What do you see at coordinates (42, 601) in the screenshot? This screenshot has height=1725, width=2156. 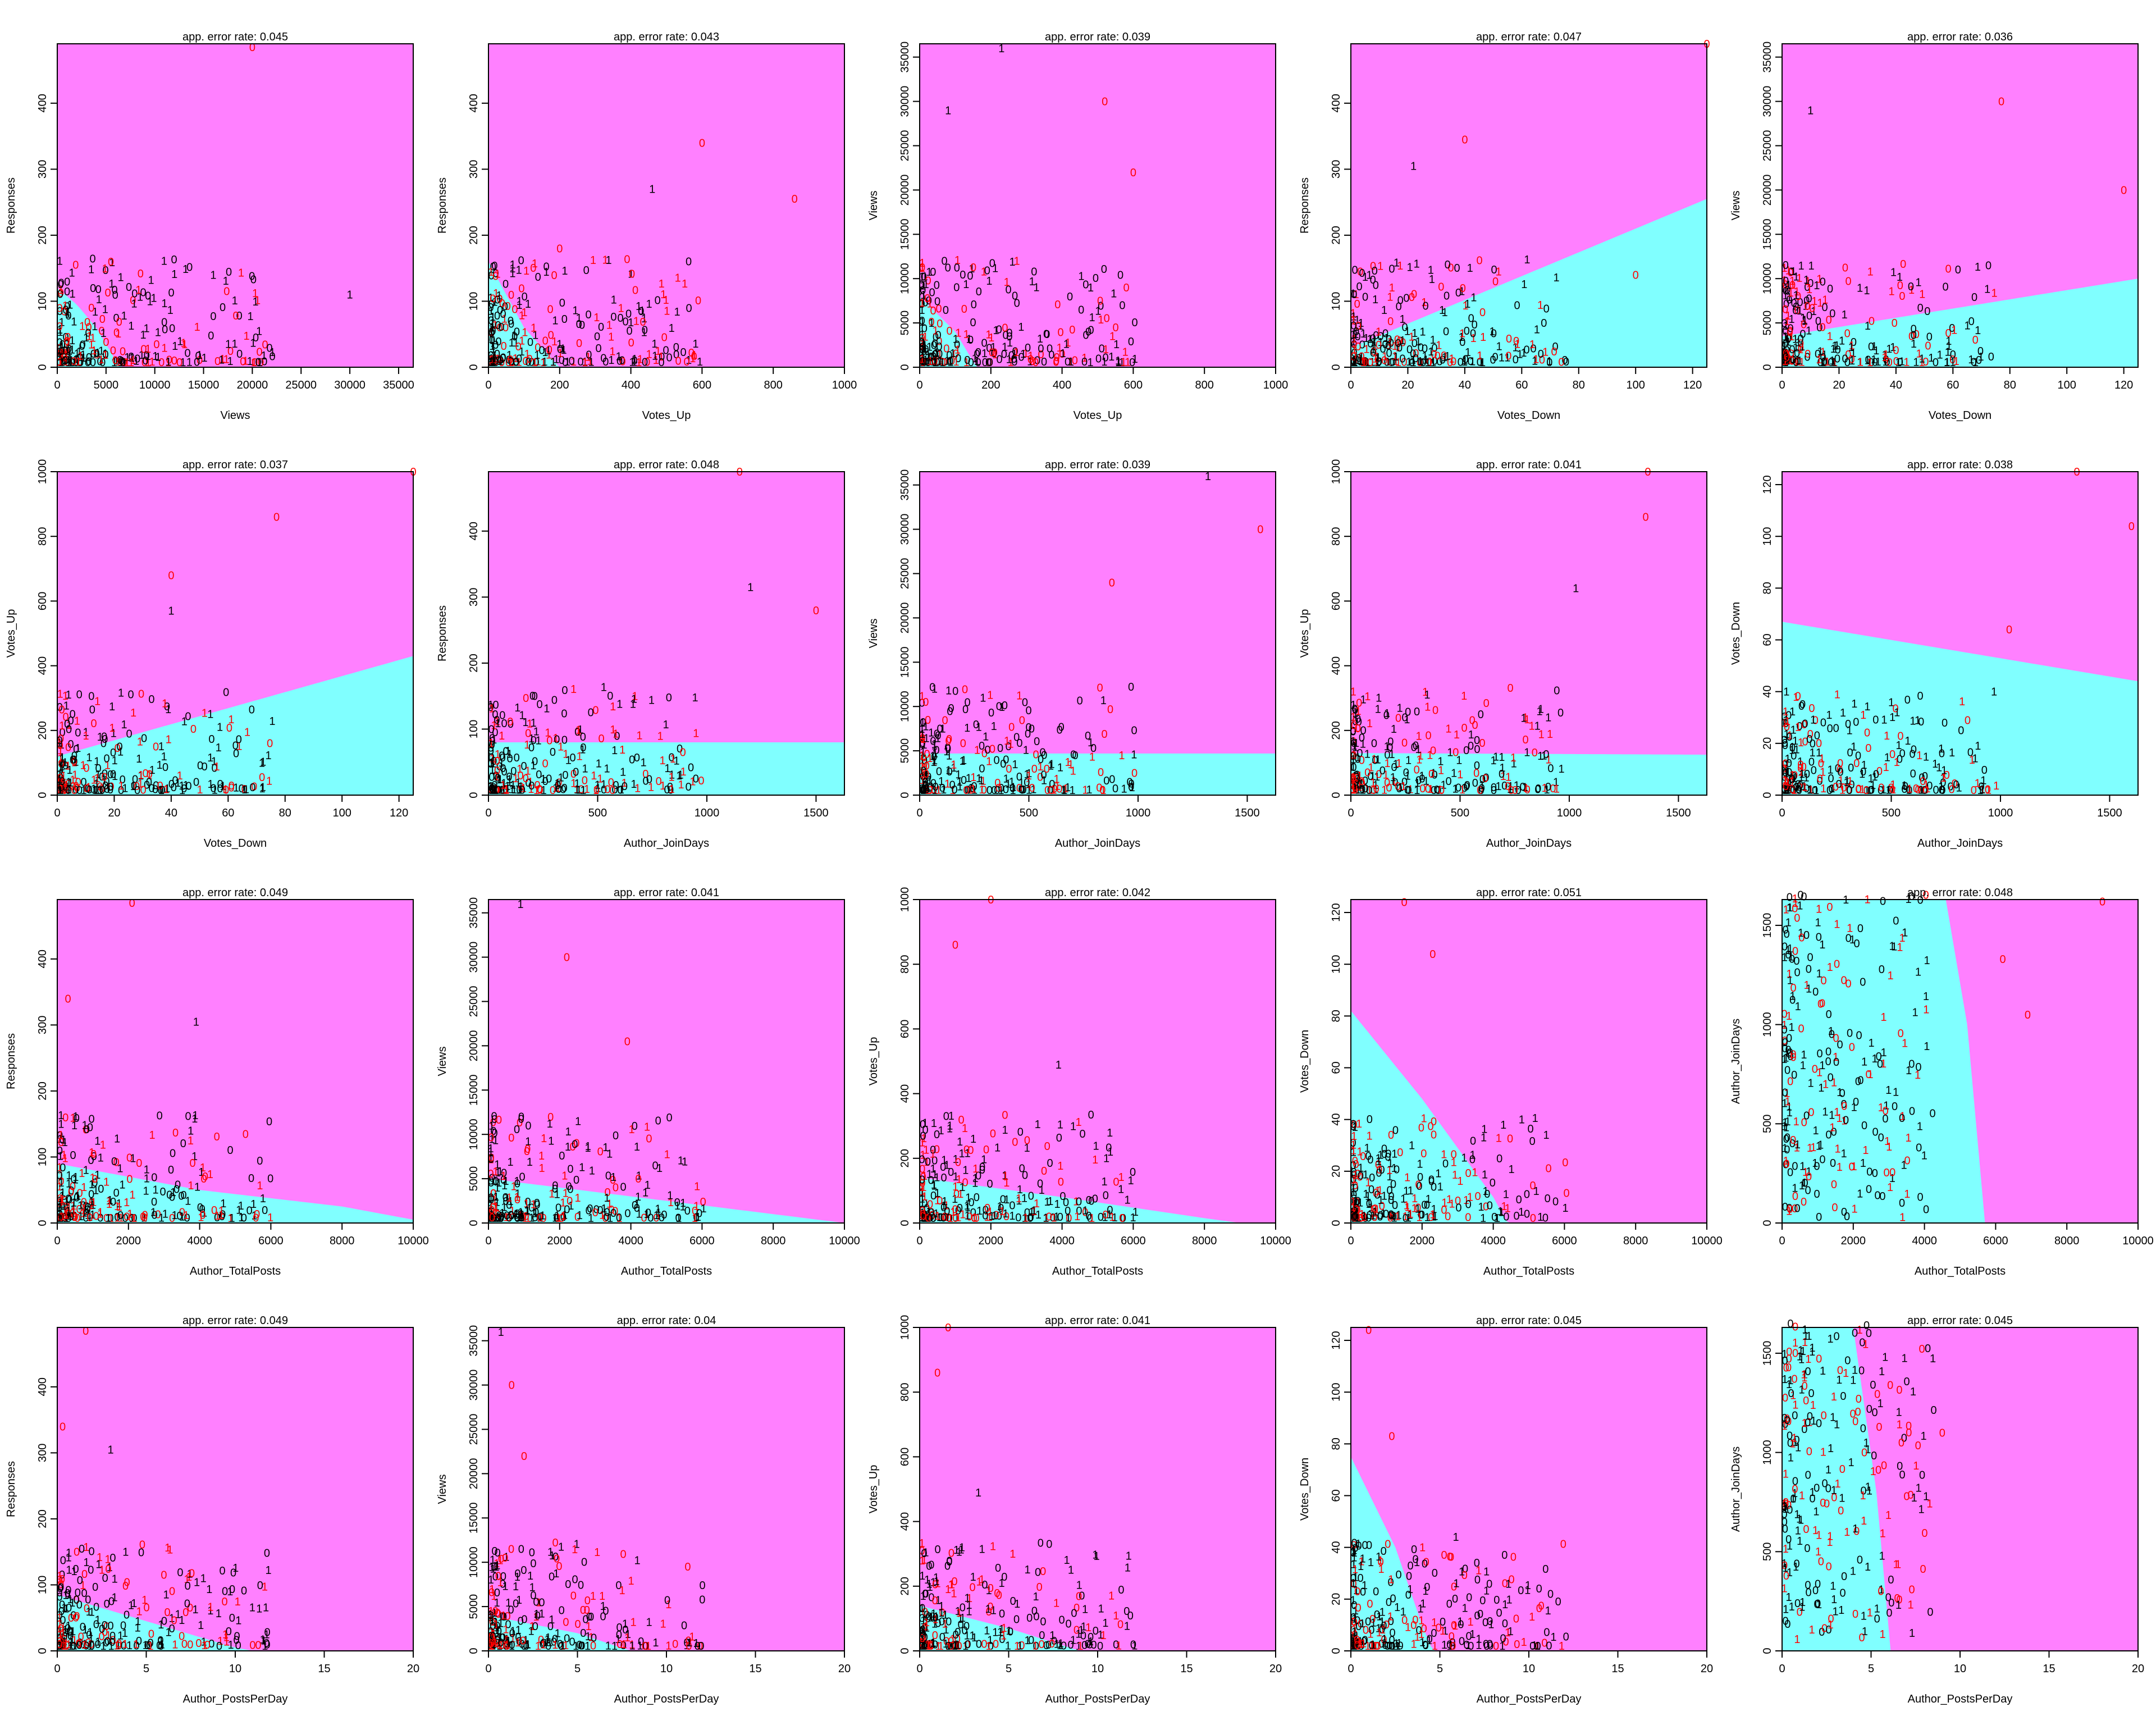 I see `y-tick-label: 600` at bounding box center [42, 601].